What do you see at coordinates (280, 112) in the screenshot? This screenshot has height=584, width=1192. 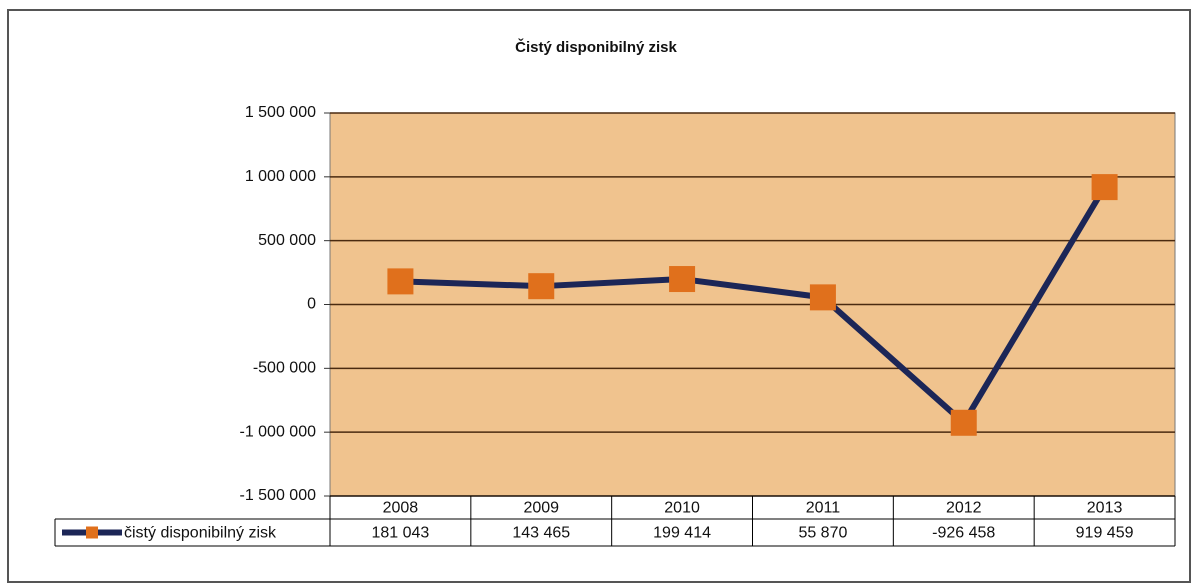 I see `y-tick-label: 1 500 000` at bounding box center [280, 112].